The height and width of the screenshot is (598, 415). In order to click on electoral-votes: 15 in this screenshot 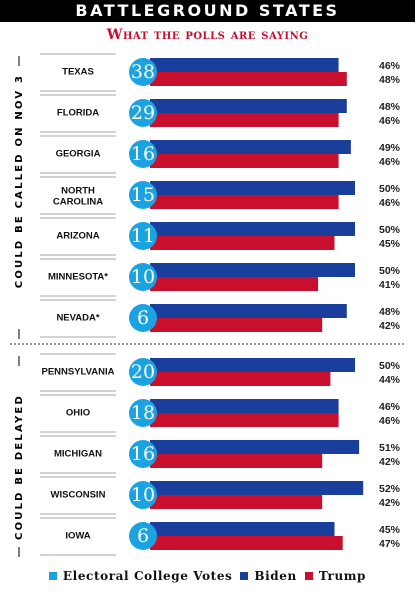, I will do `click(143, 195)`.